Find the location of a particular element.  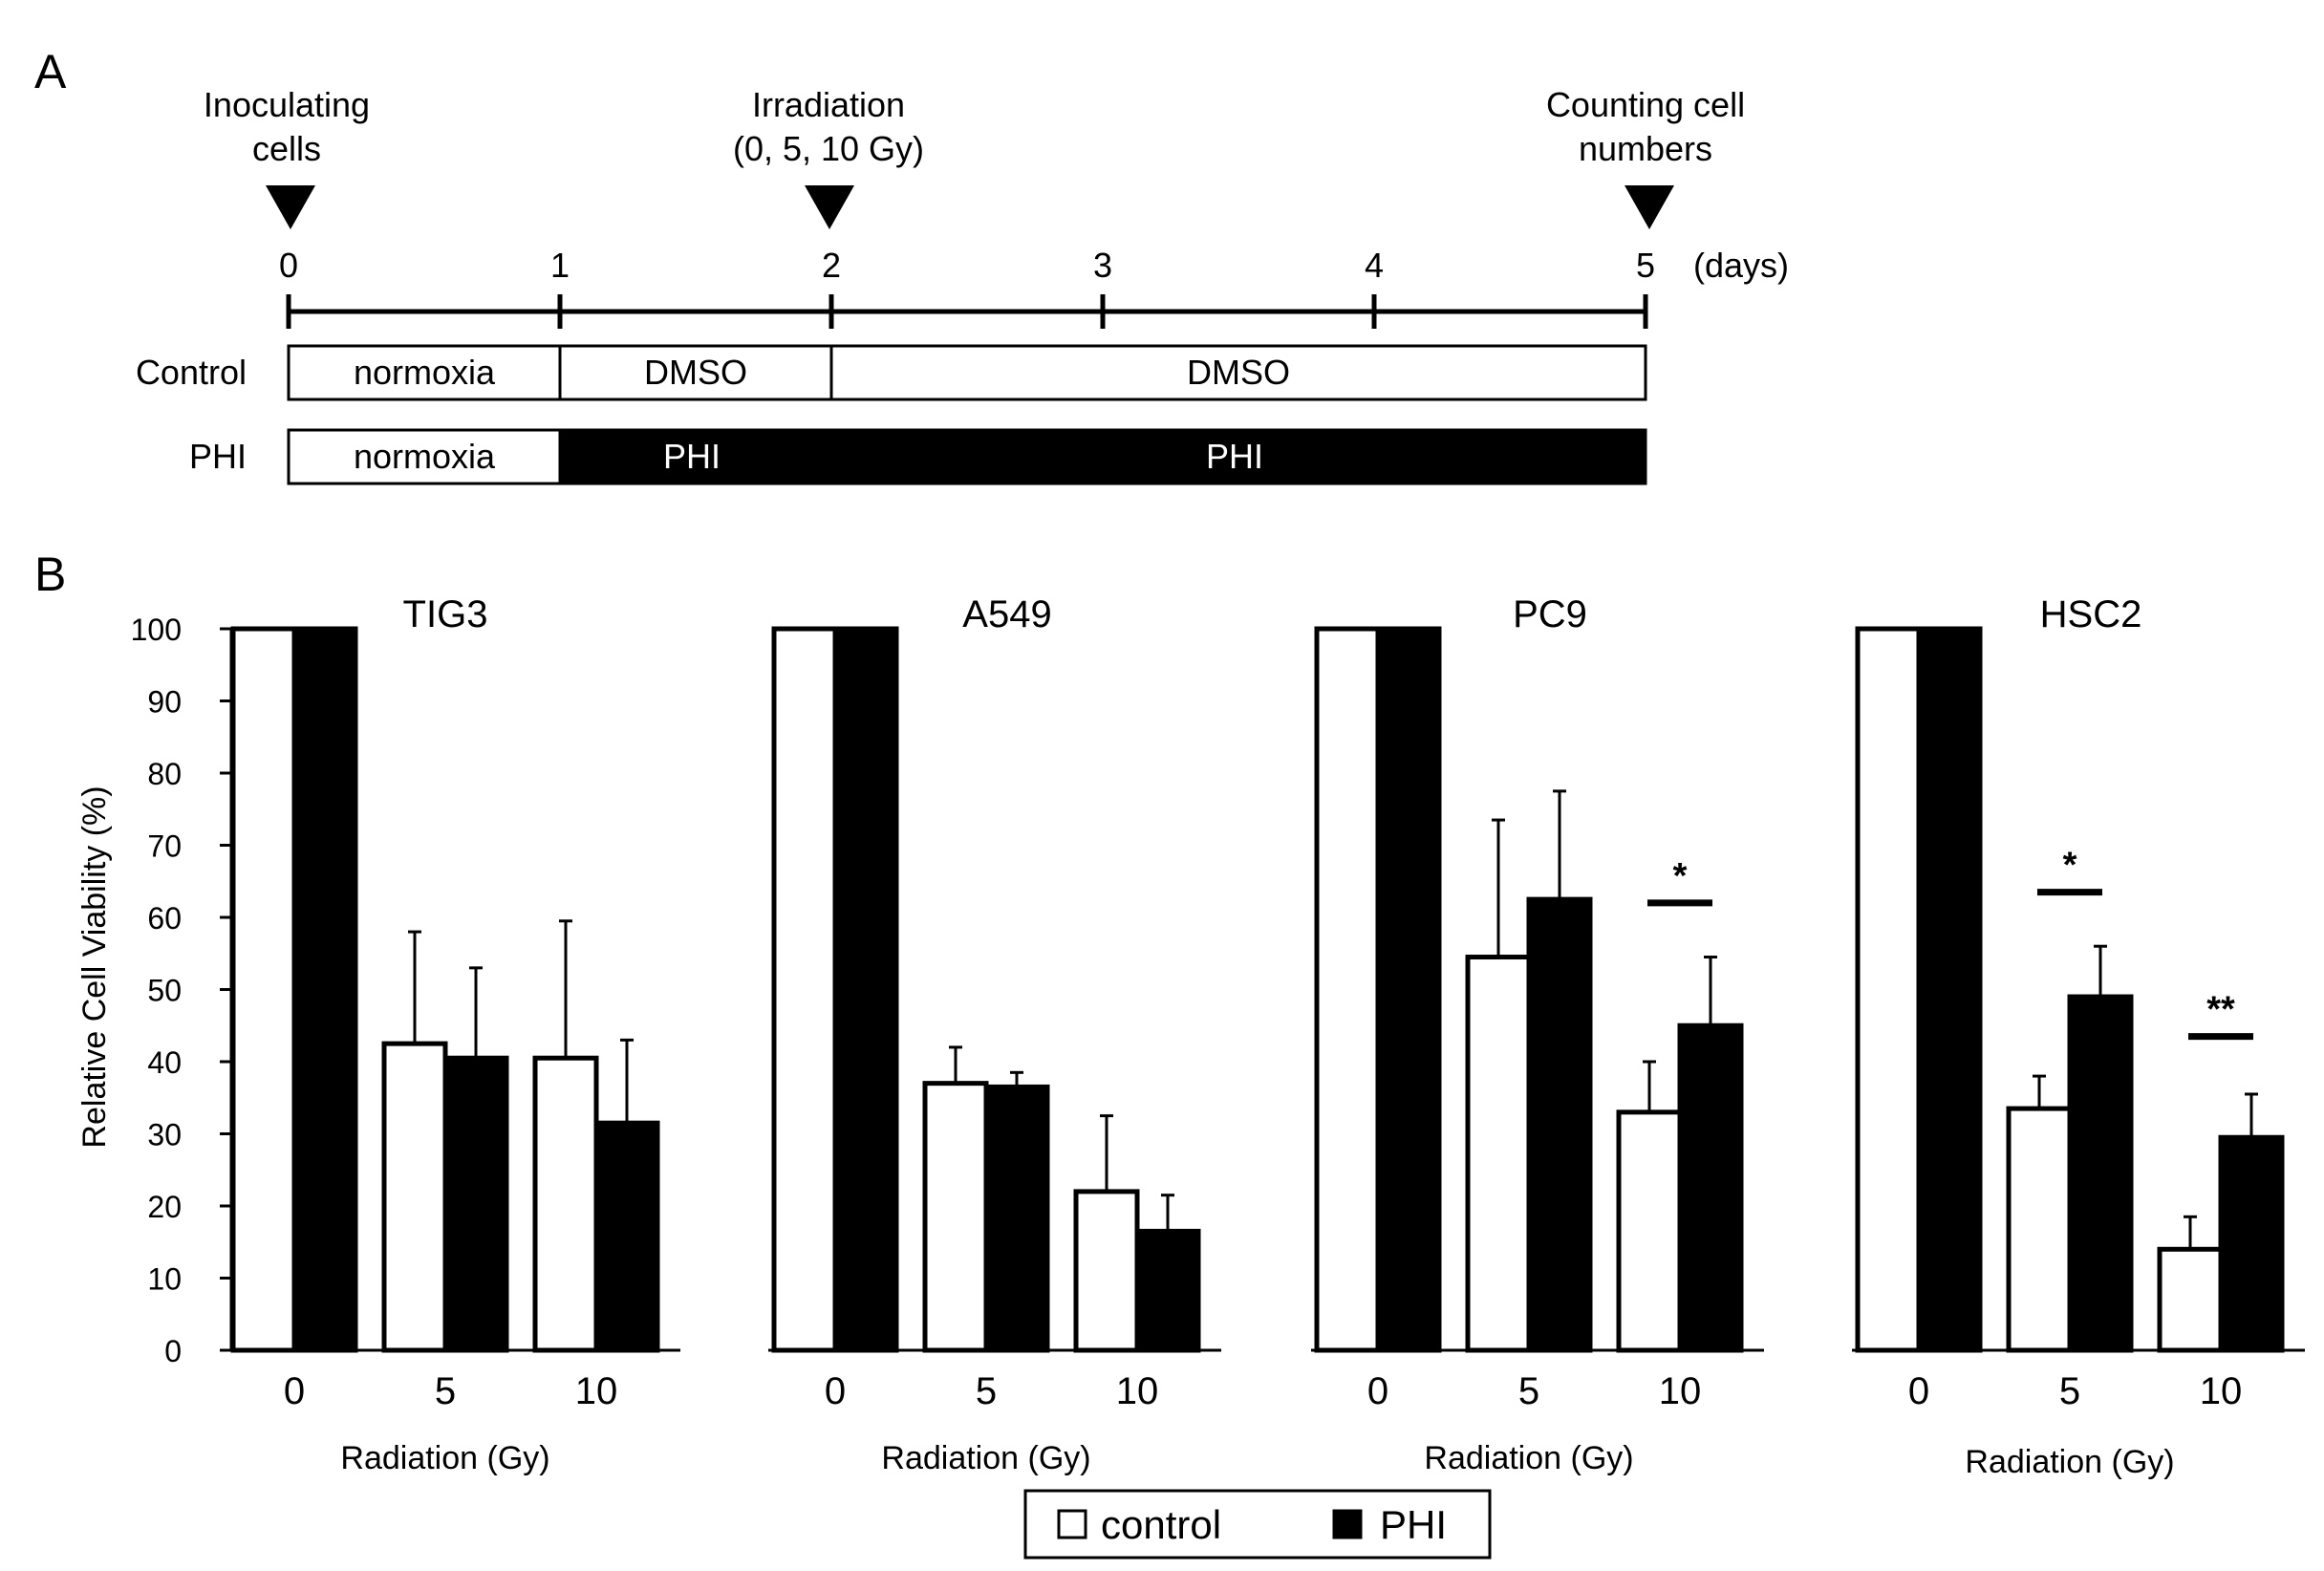

y-axis-title: Relative Cell Viability (%) is located at coordinates (94, 967).